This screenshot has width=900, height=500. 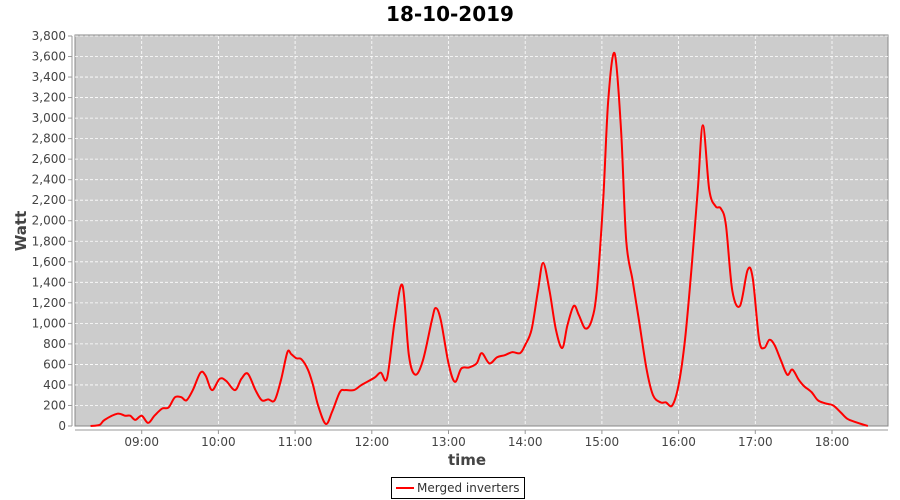 I want to click on y-tick-label: 200, so click(x=54, y=405).